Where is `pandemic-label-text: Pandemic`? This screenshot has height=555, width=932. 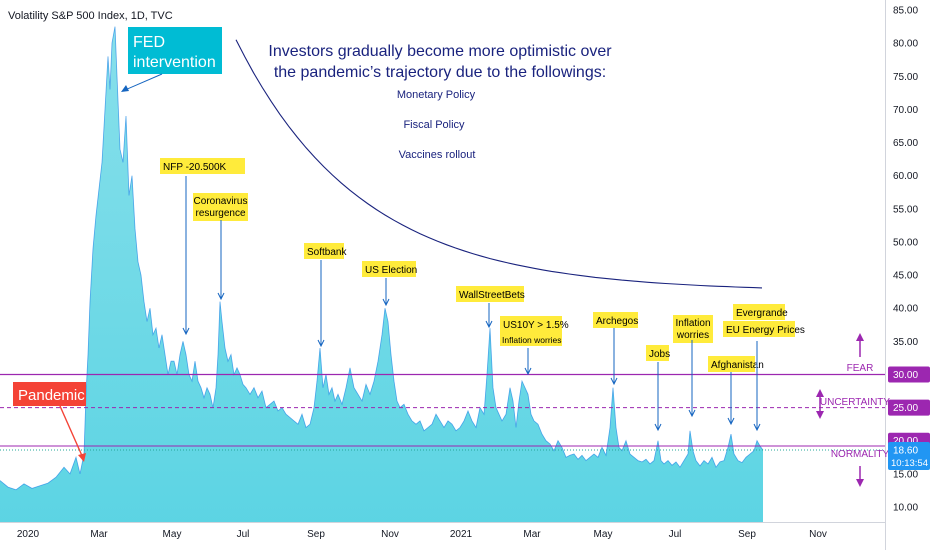 pandemic-label-text: Pandemic is located at coordinates (51, 395).